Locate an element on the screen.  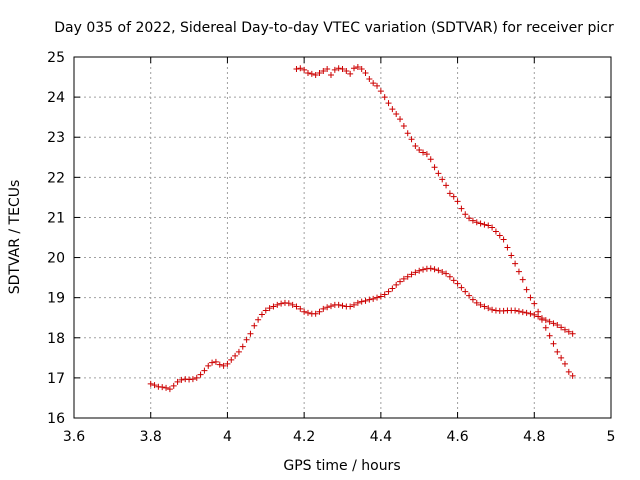
x-tick-label: 3.6 is located at coordinates (74, 437).